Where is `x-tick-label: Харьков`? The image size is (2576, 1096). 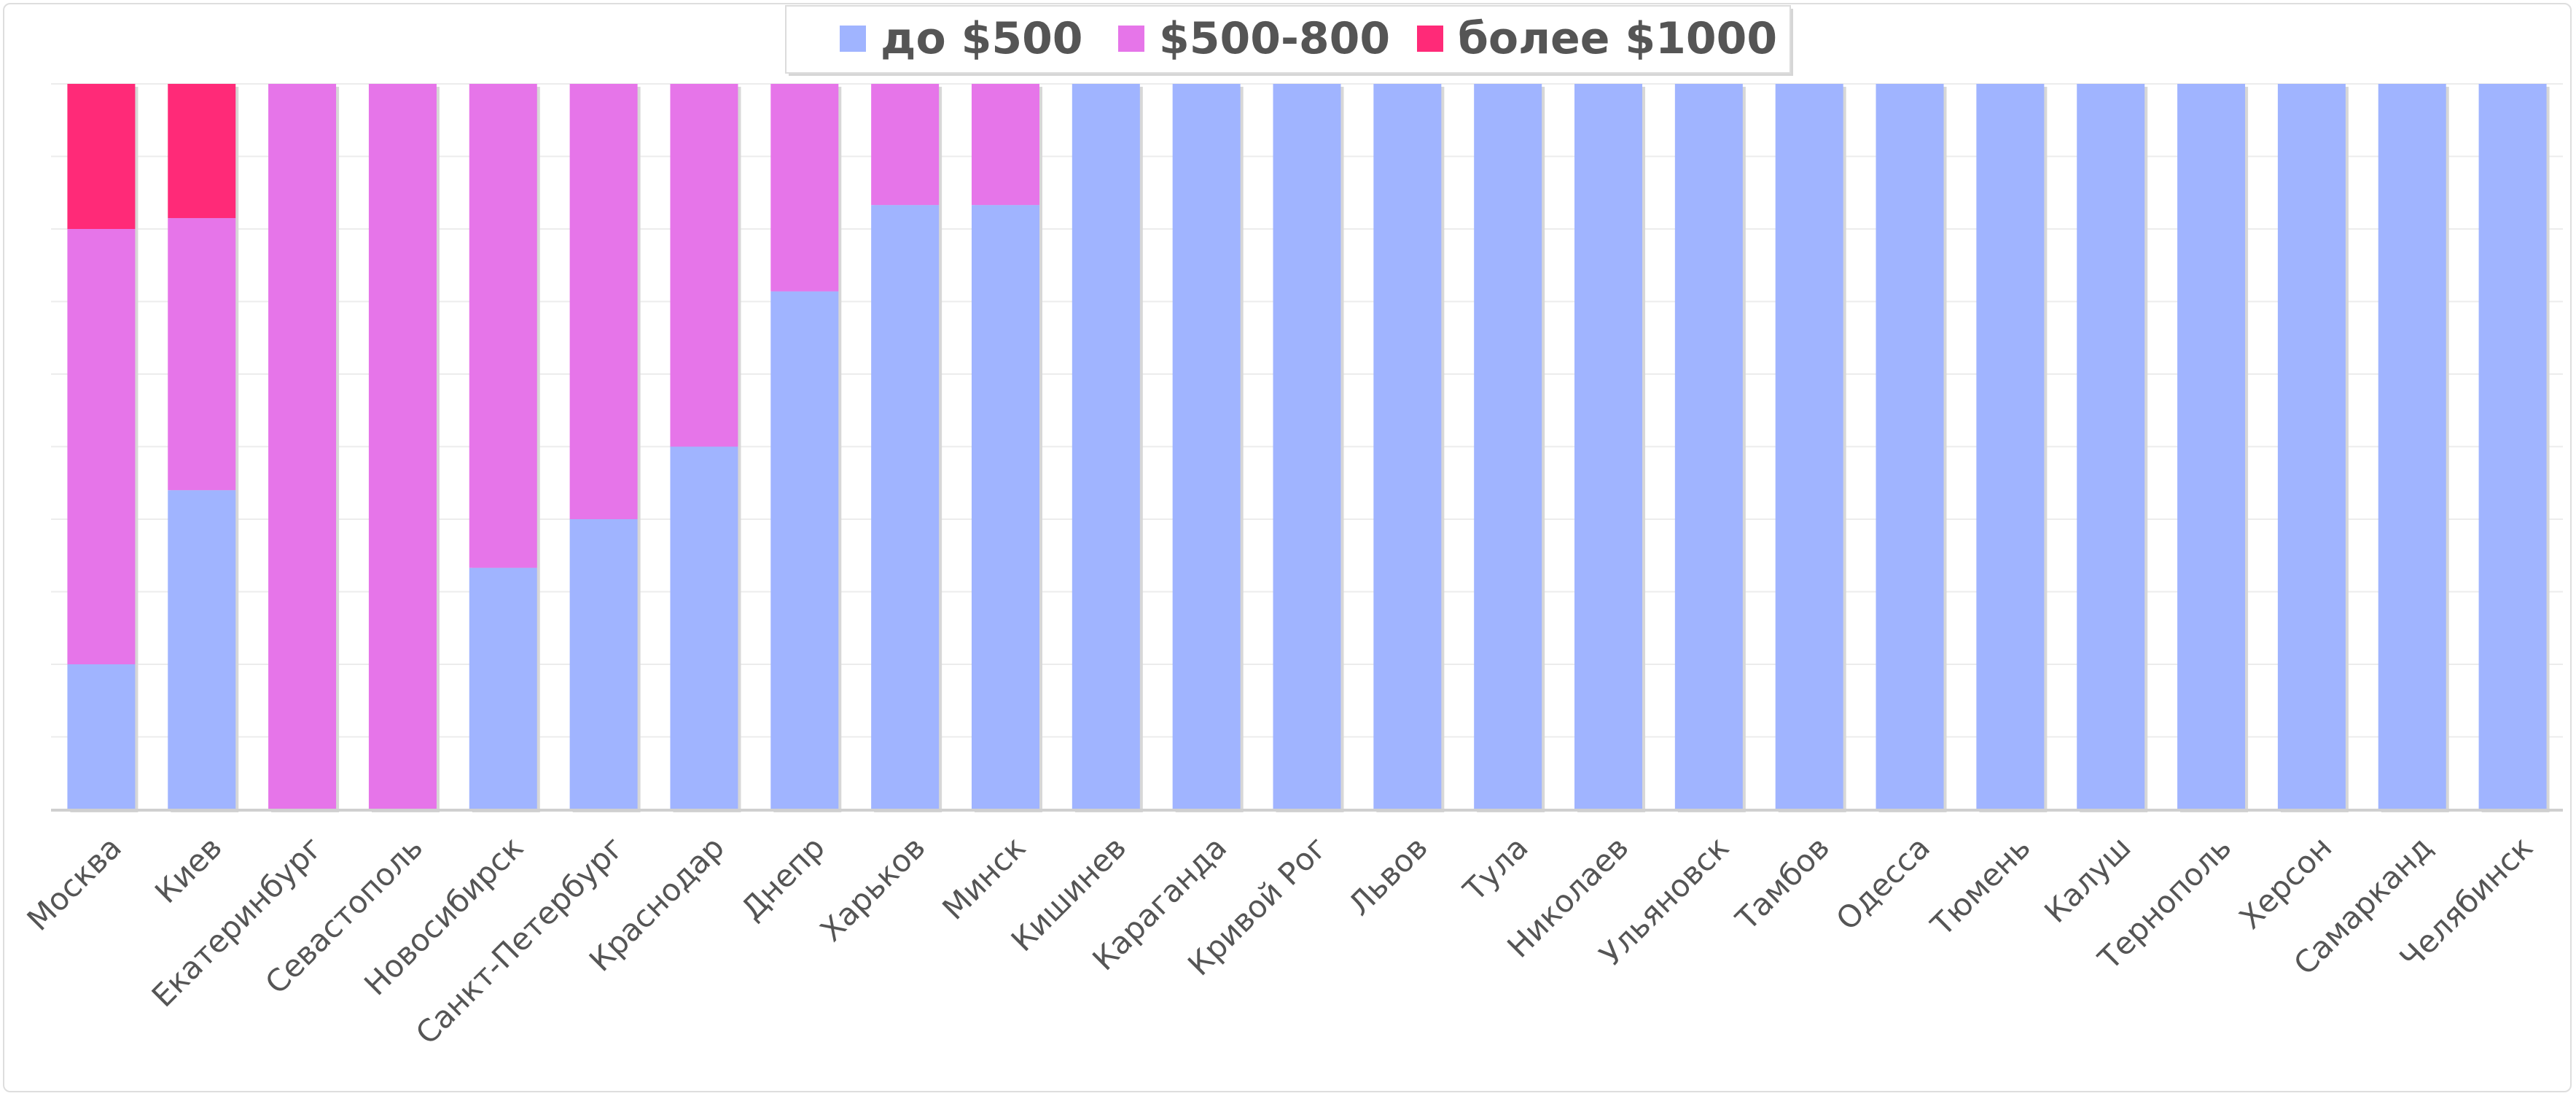 x-tick-label: Харьков is located at coordinates (872, 888).